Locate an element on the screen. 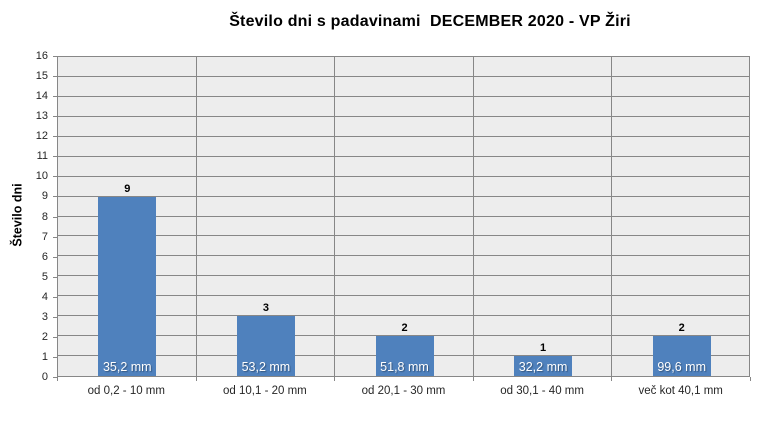 The width and height of the screenshot is (770, 439). bar-slot: 2 99,6 mm is located at coordinates (681, 216).